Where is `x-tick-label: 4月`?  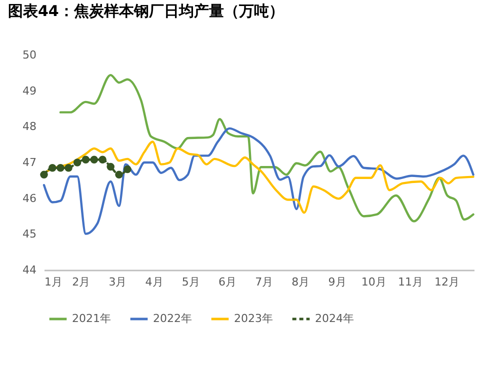 x-tick-label: 4月 is located at coordinates (154, 282).